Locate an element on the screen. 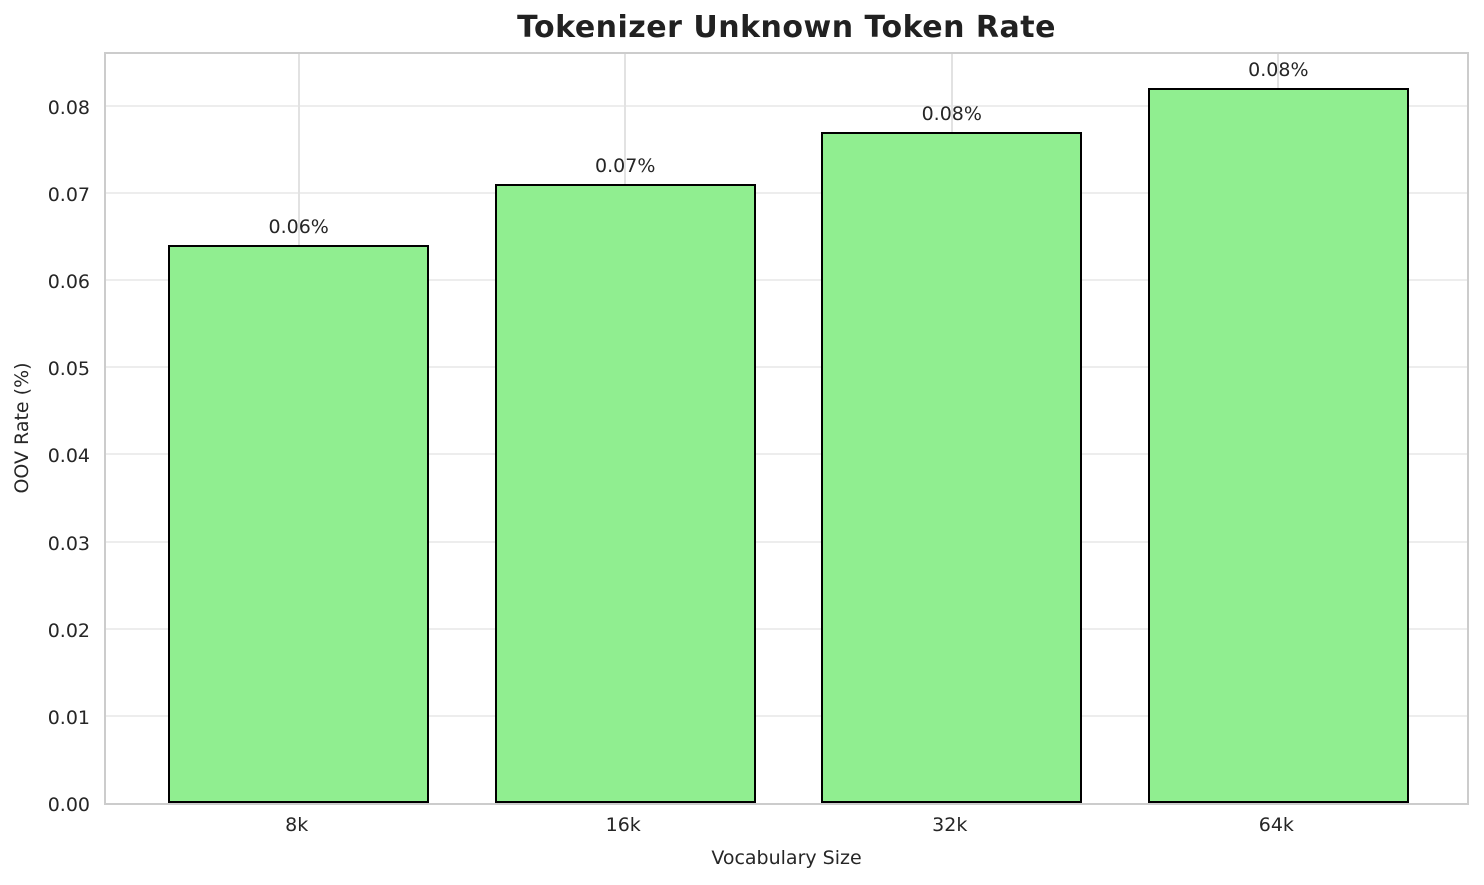 The width and height of the screenshot is (1484, 885). x-tick-label: 8k is located at coordinates (297, 825).